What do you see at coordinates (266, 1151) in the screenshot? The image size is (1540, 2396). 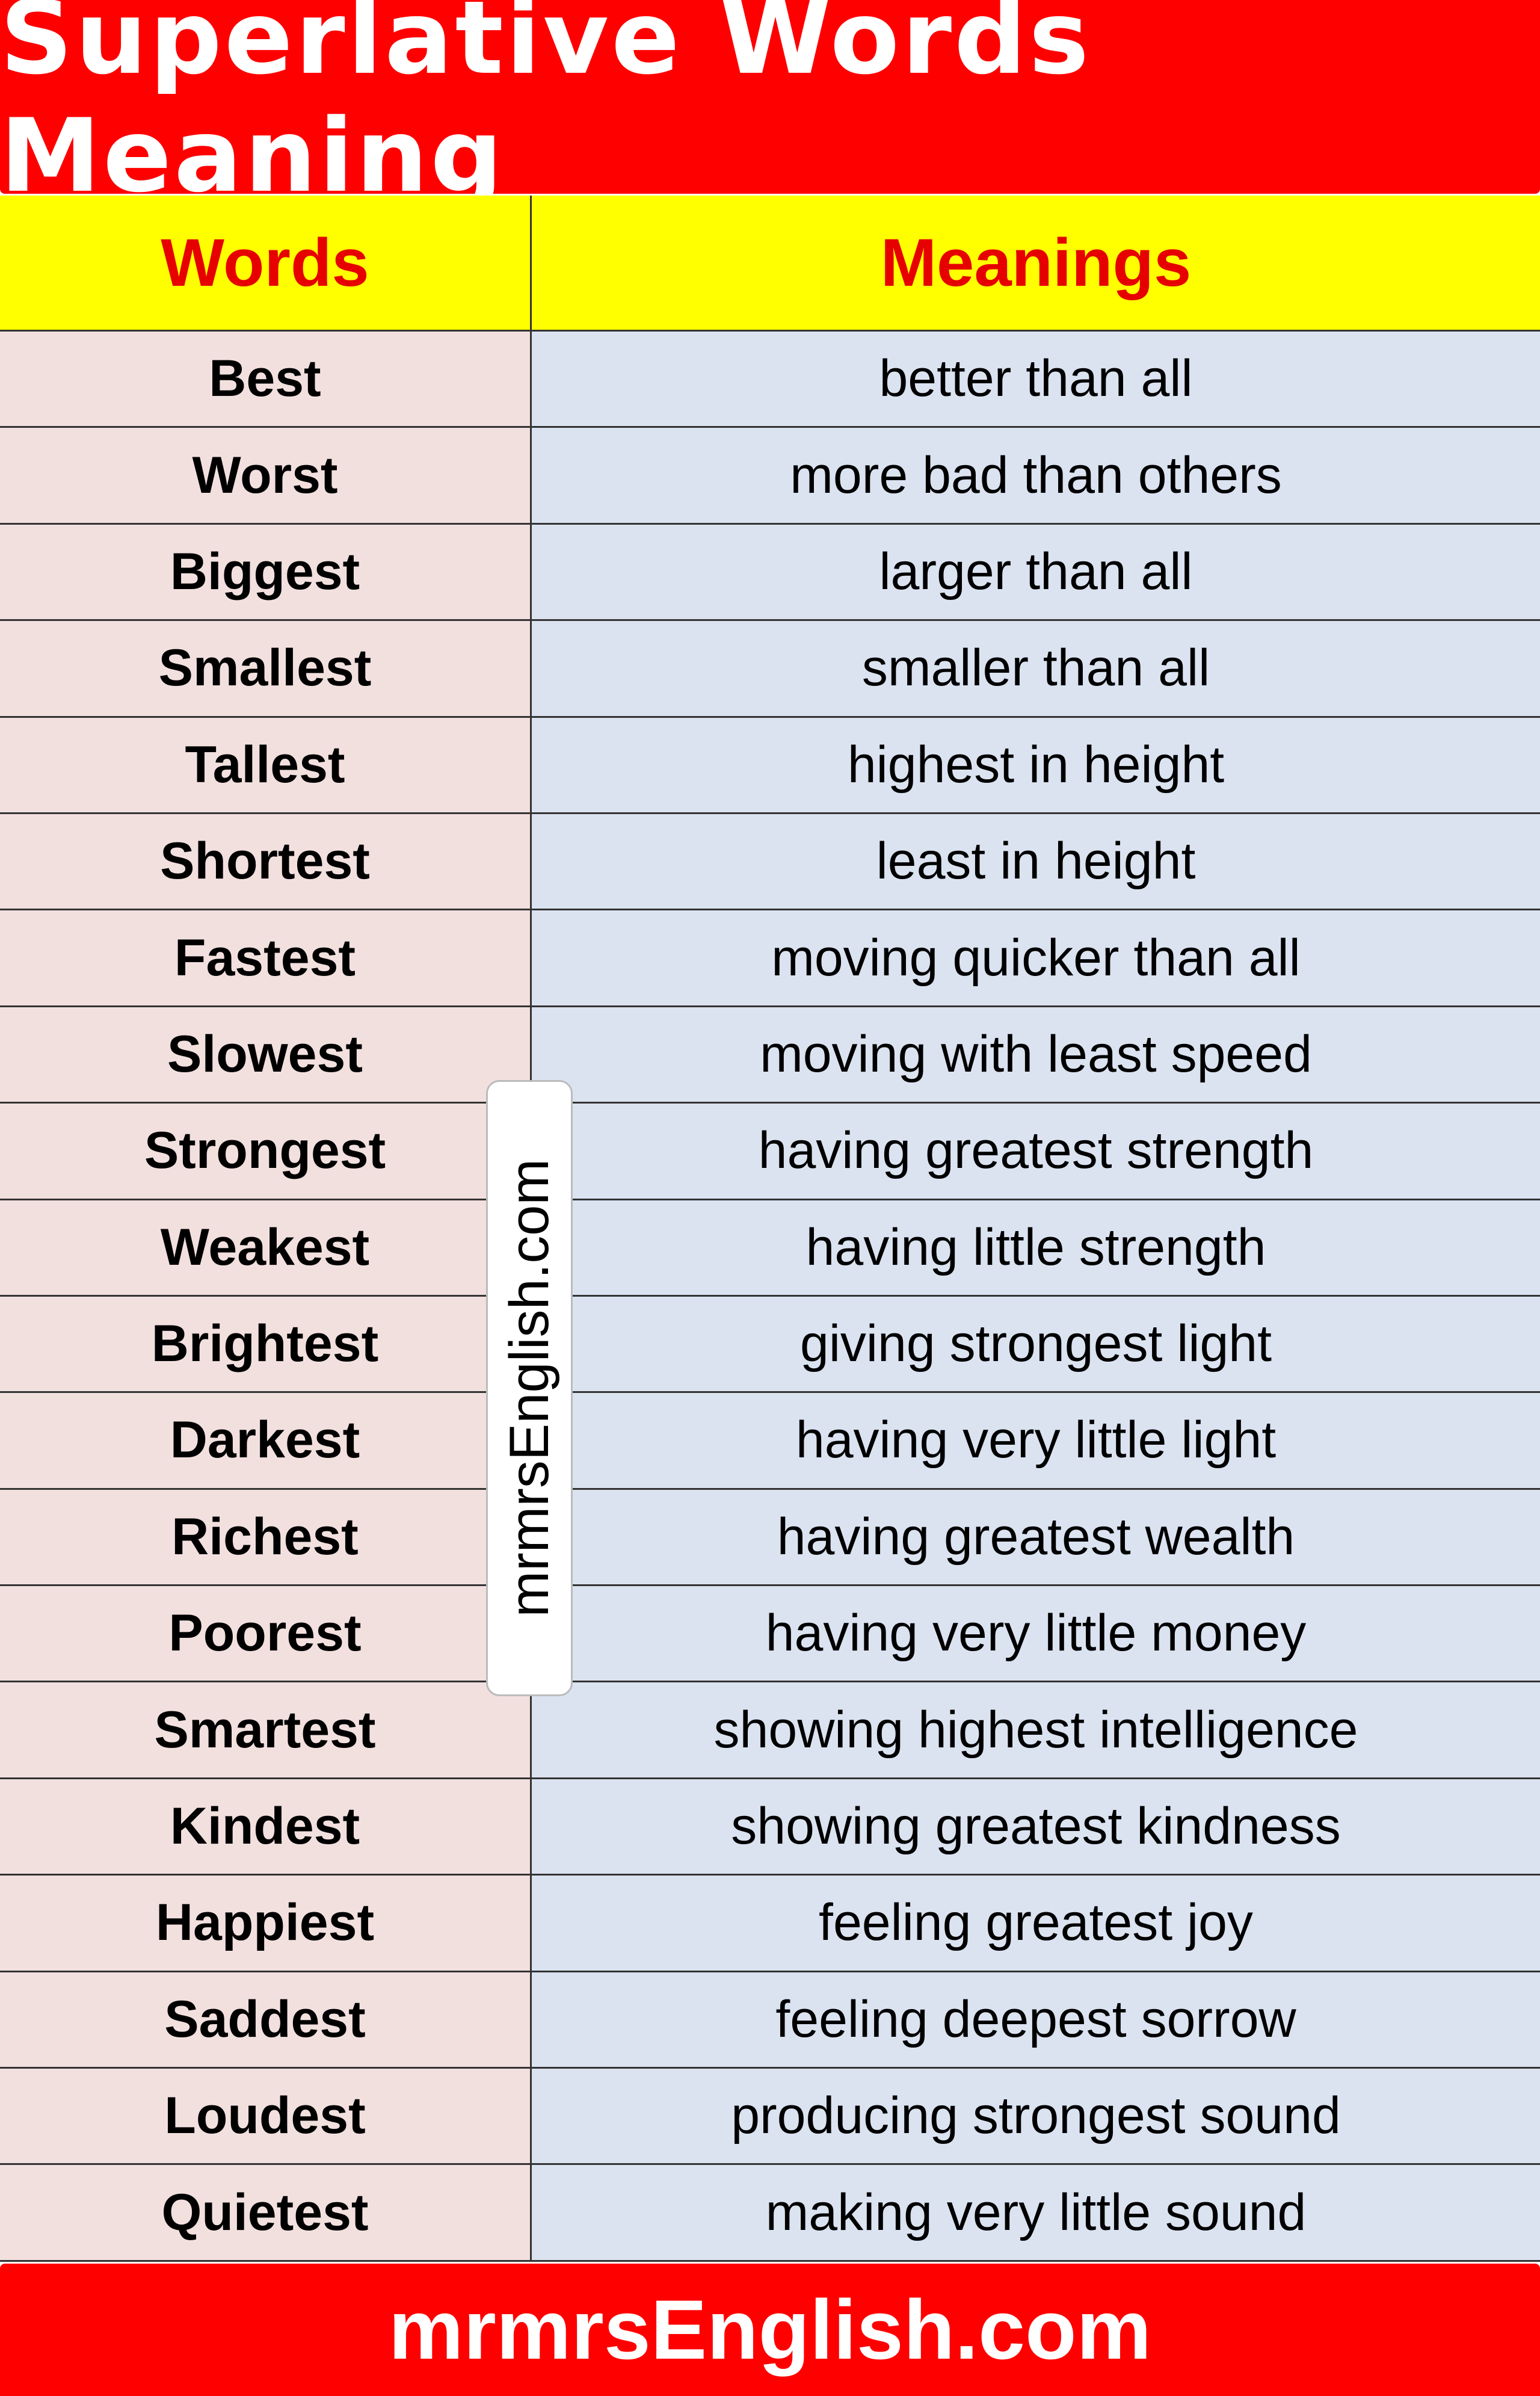 I see `word-cell: Strongest` at bounding box center [266, 1151].